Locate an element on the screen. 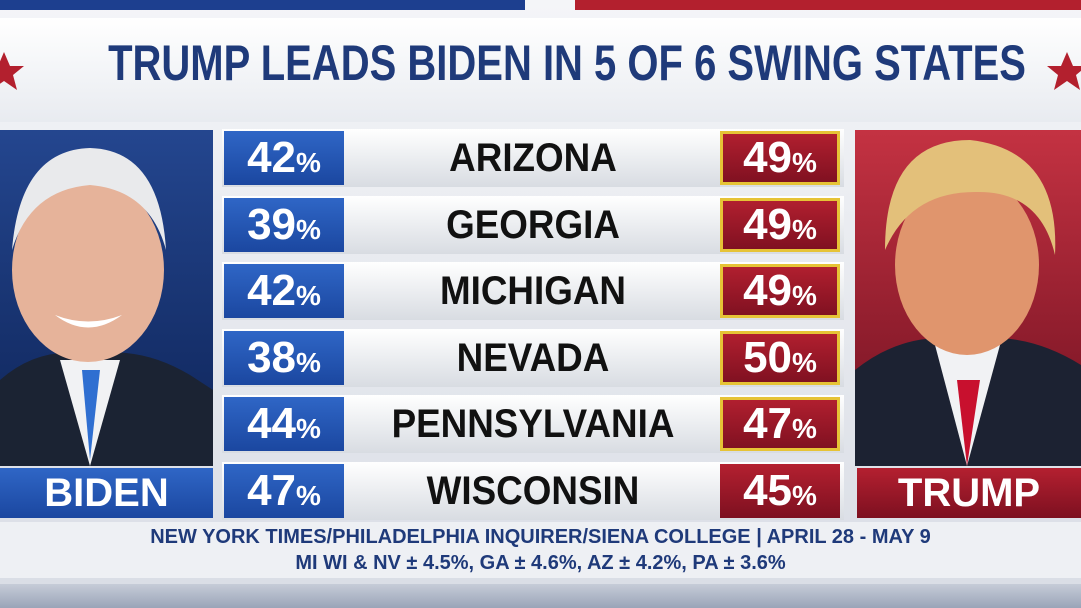 This screenshot has width=1081, height=608. state-name: GEORGIA is located at coordinates (533, 224).